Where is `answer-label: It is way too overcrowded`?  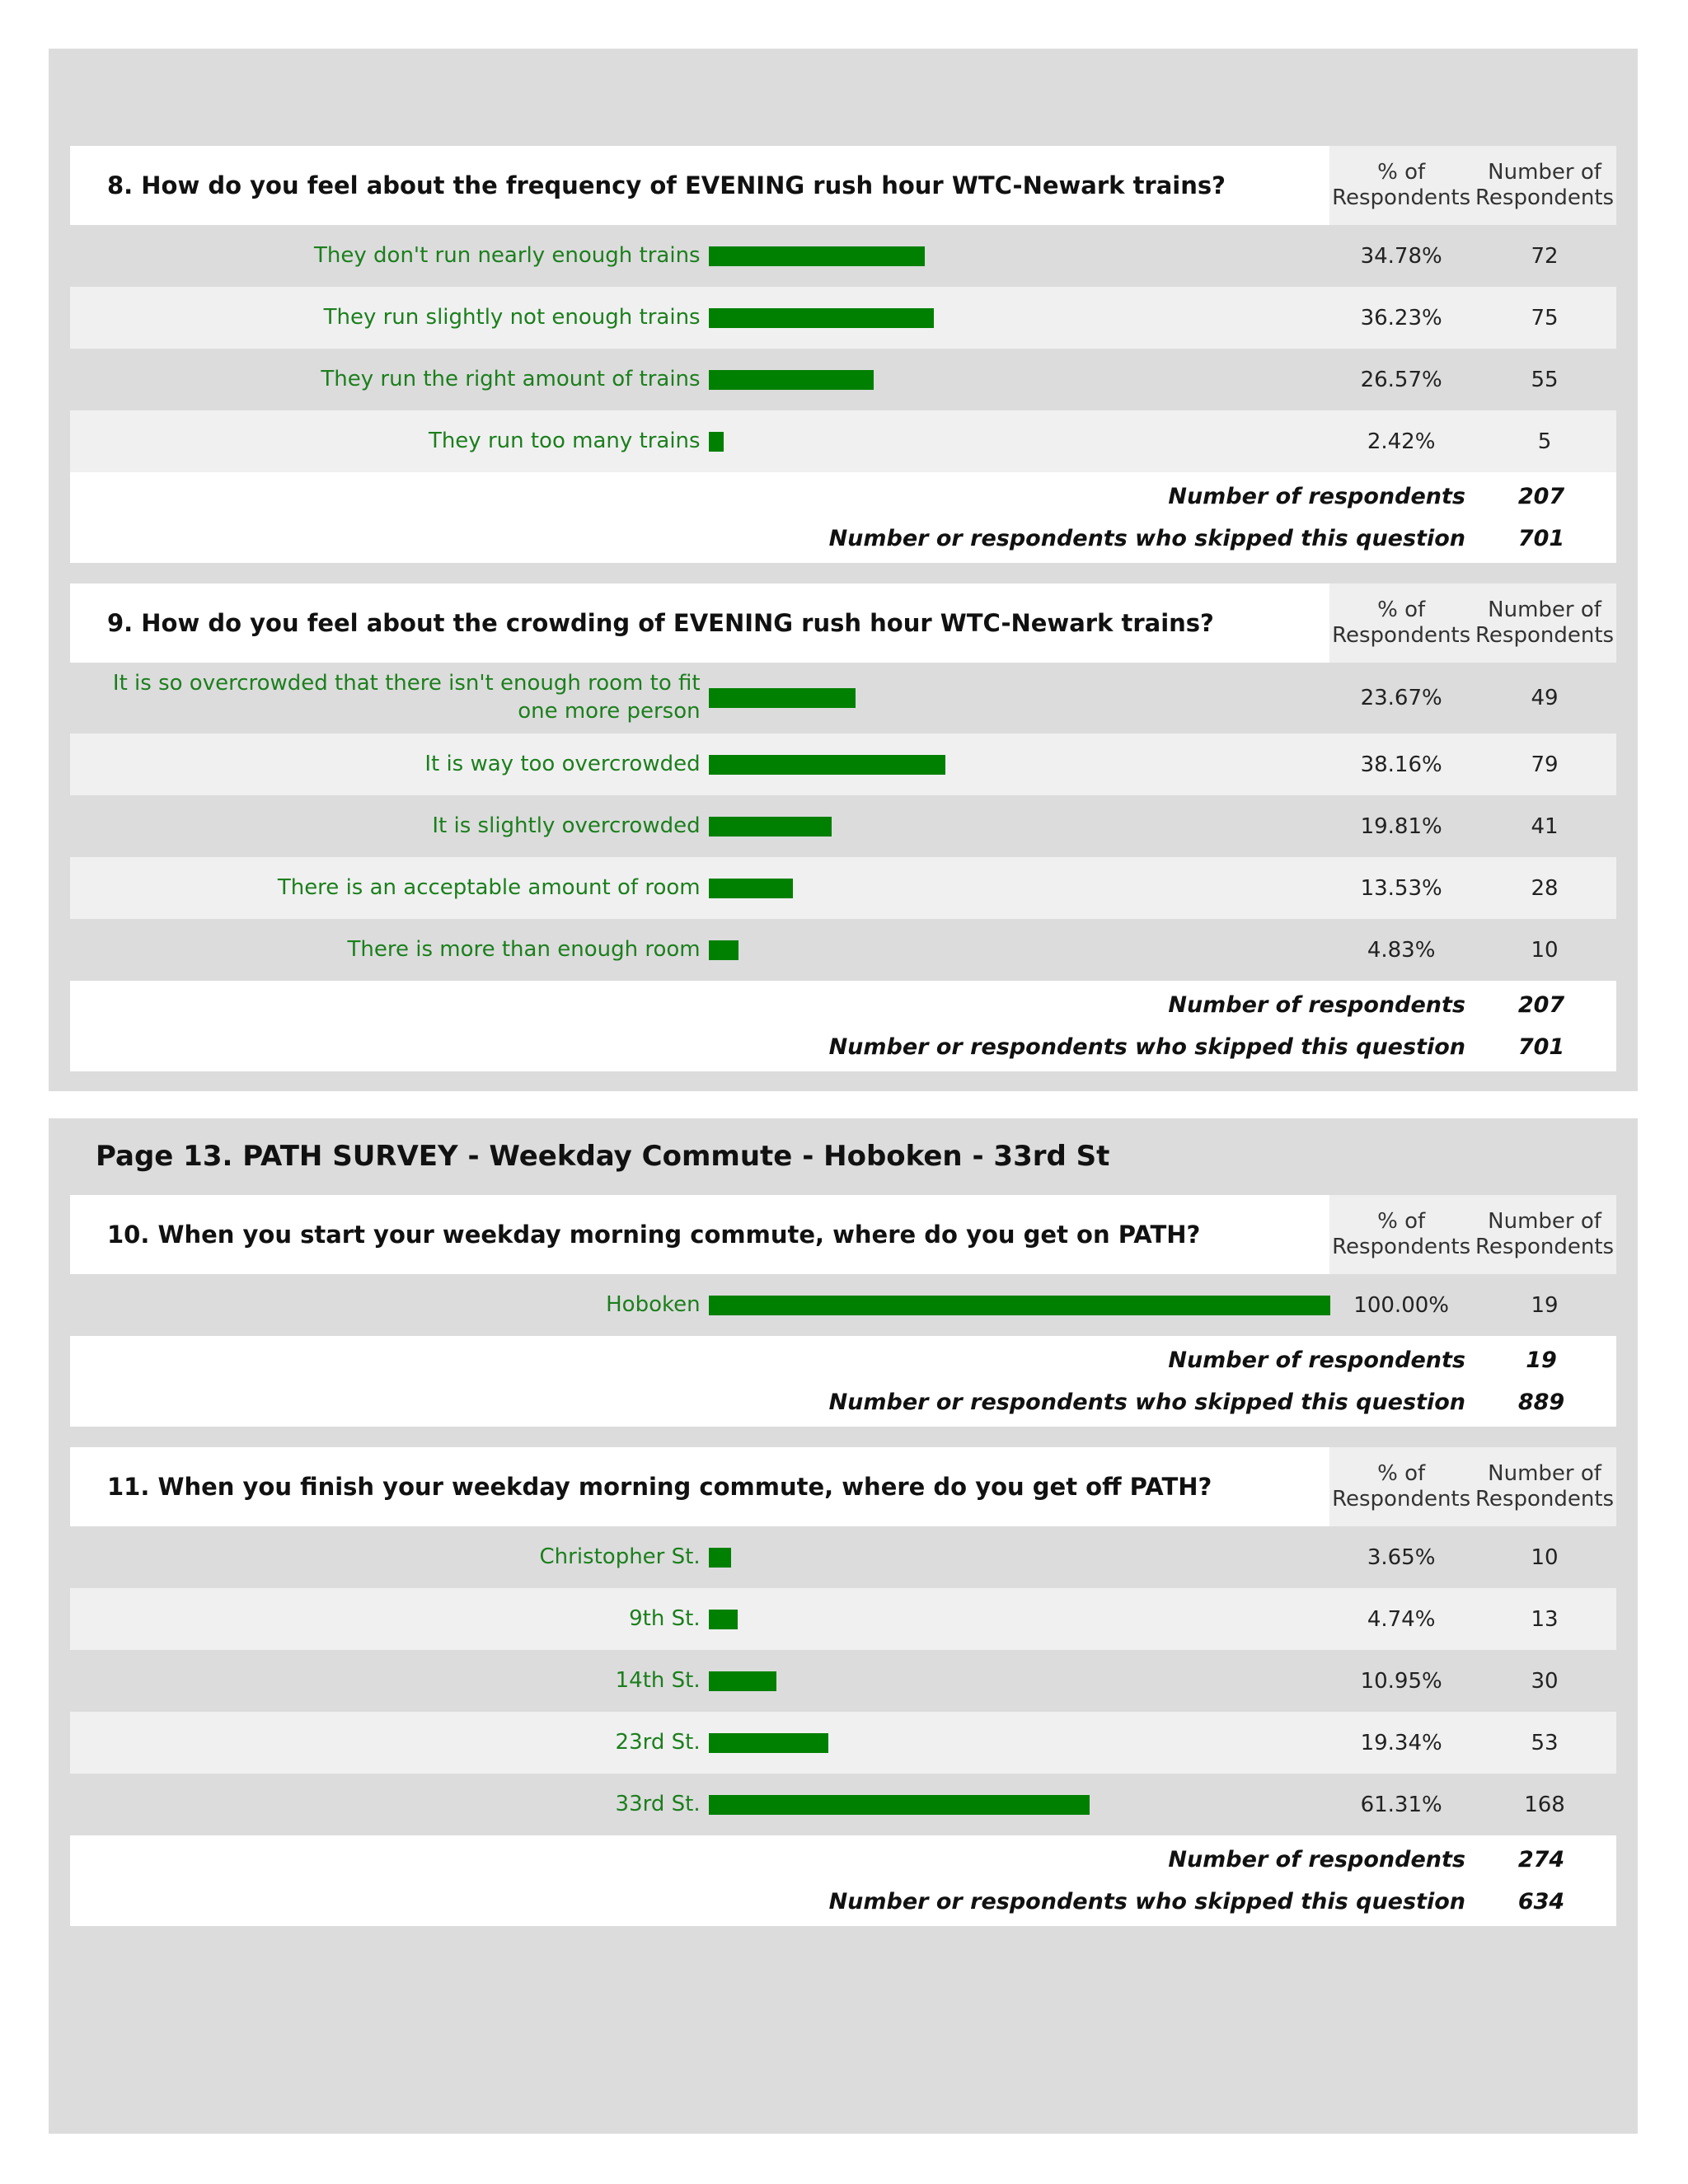 answer-label: It is way too overcrowded is located at coordinates (562, 763).